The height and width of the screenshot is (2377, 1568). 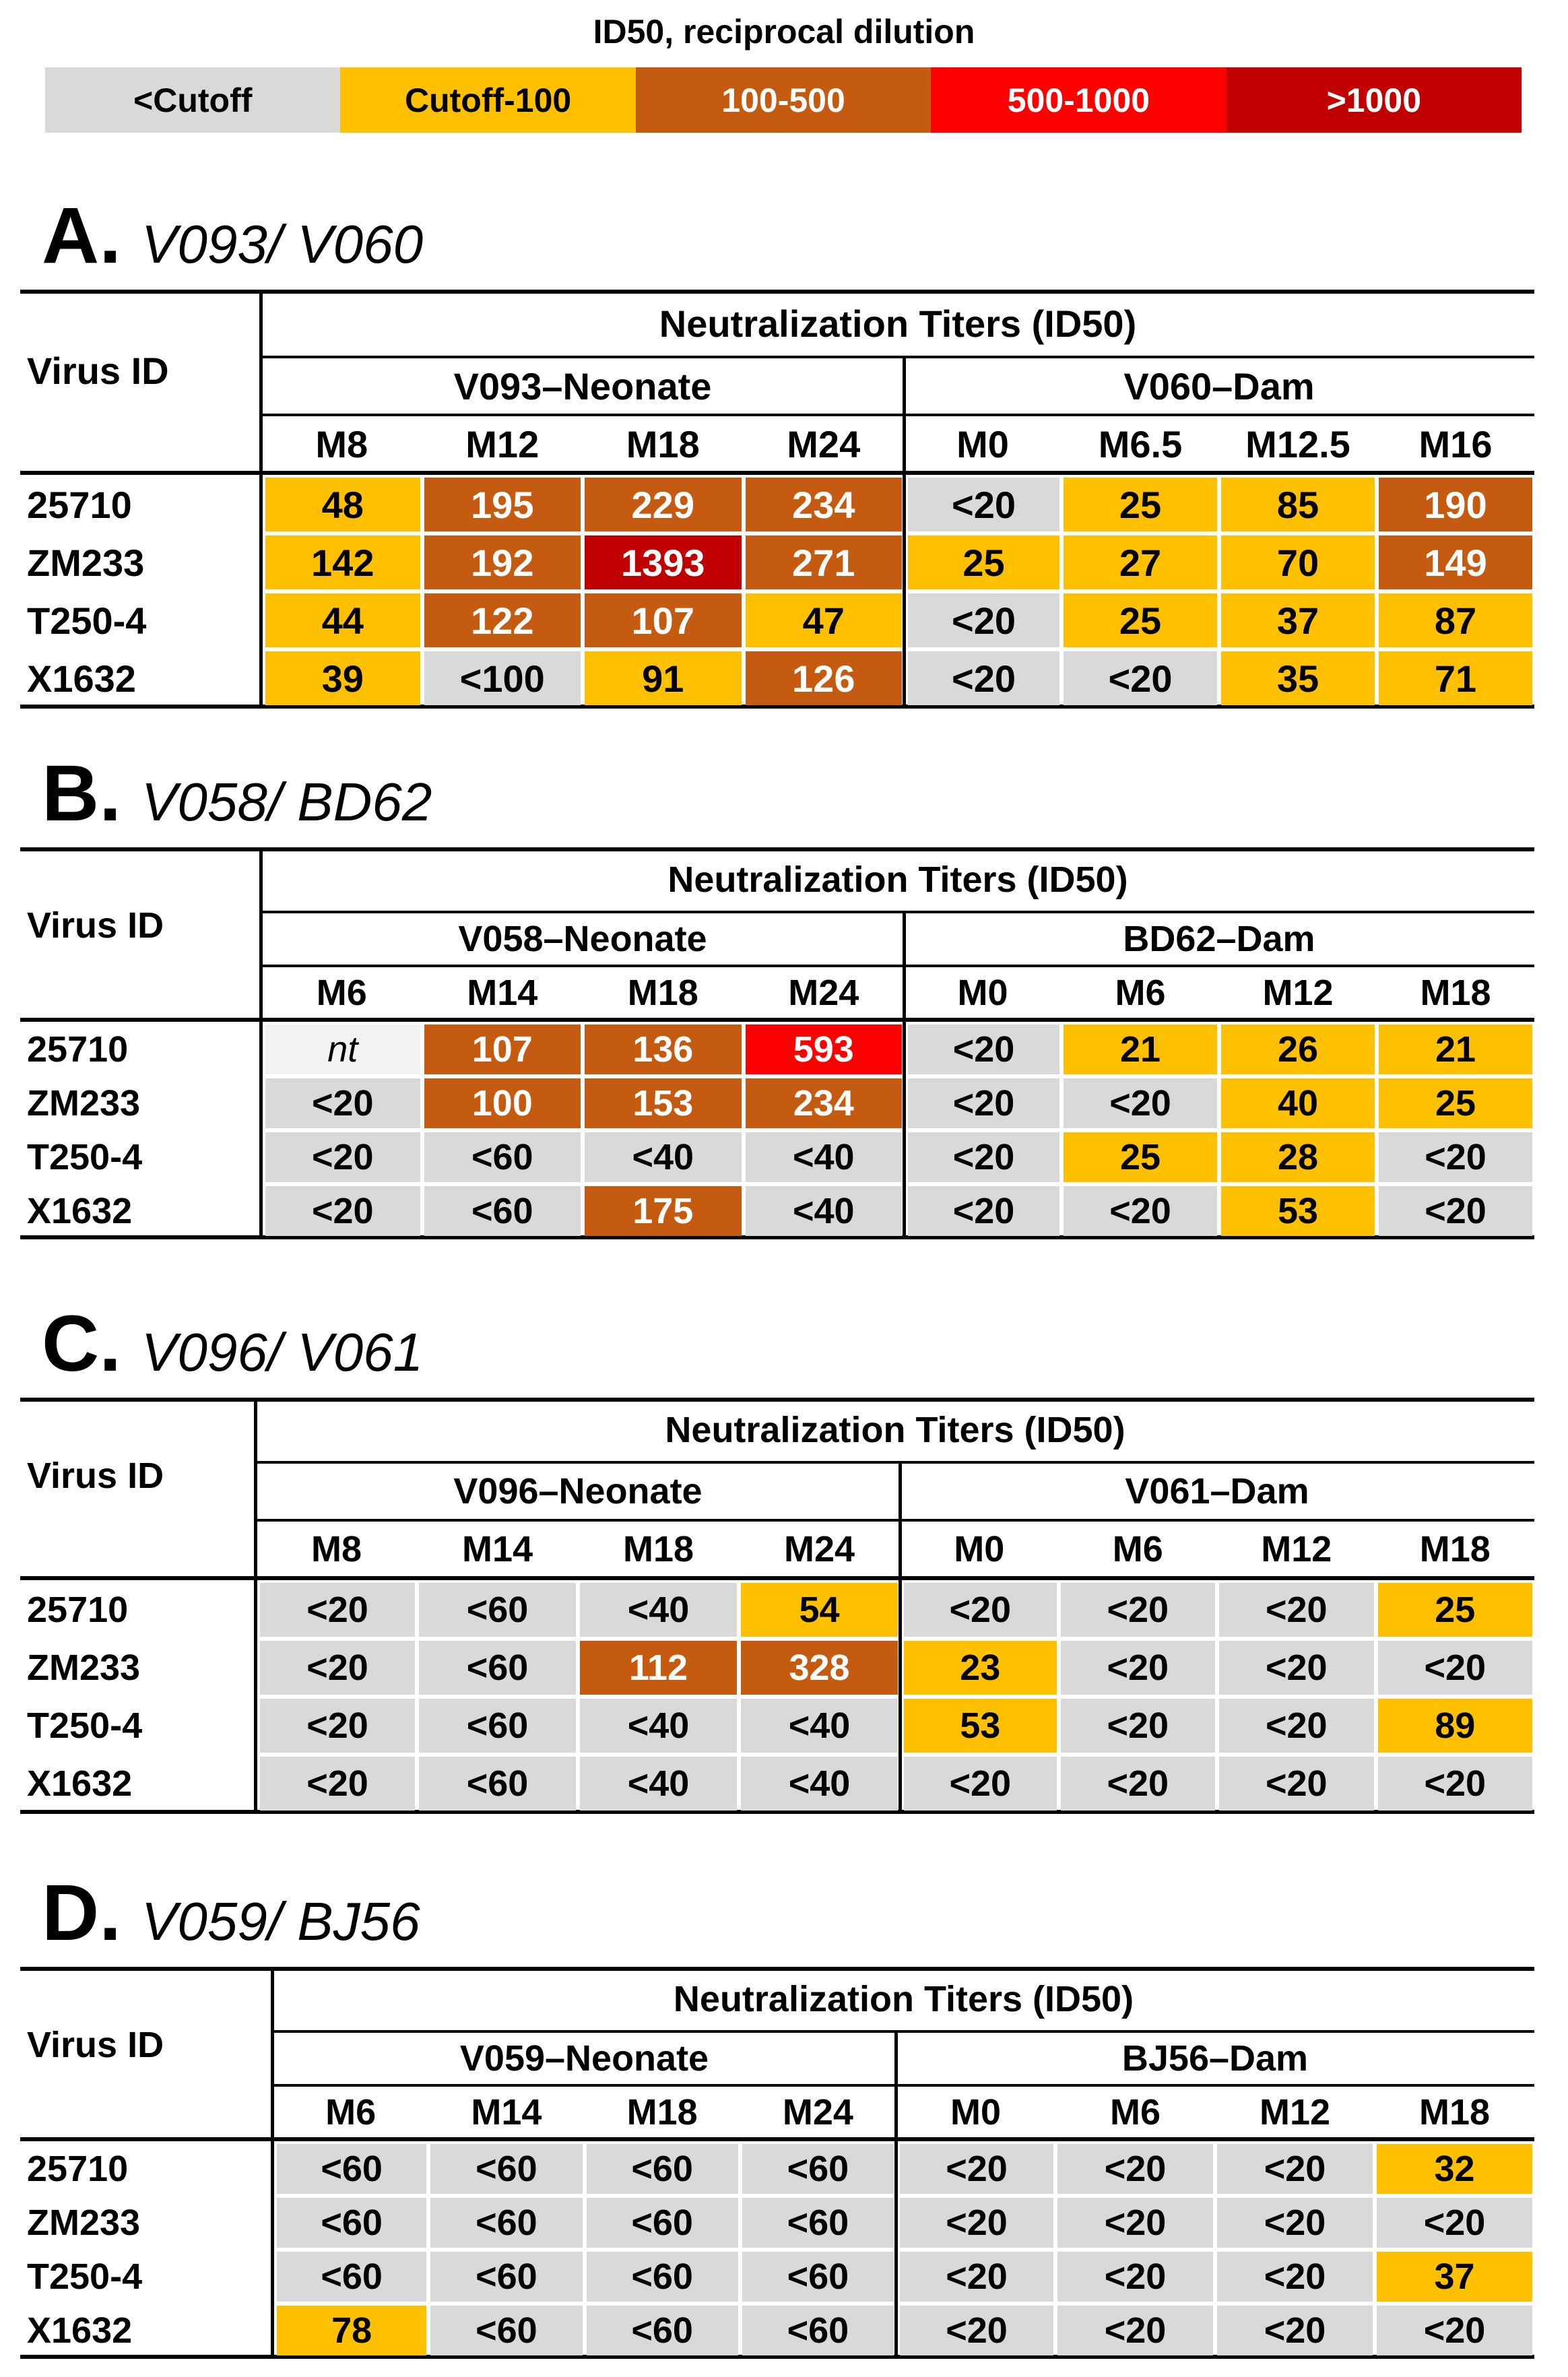 What do you see at coordinates (663, 1157) in the screenshot?
I see `titer-cell: <40` at bounding box center [663, 1157].